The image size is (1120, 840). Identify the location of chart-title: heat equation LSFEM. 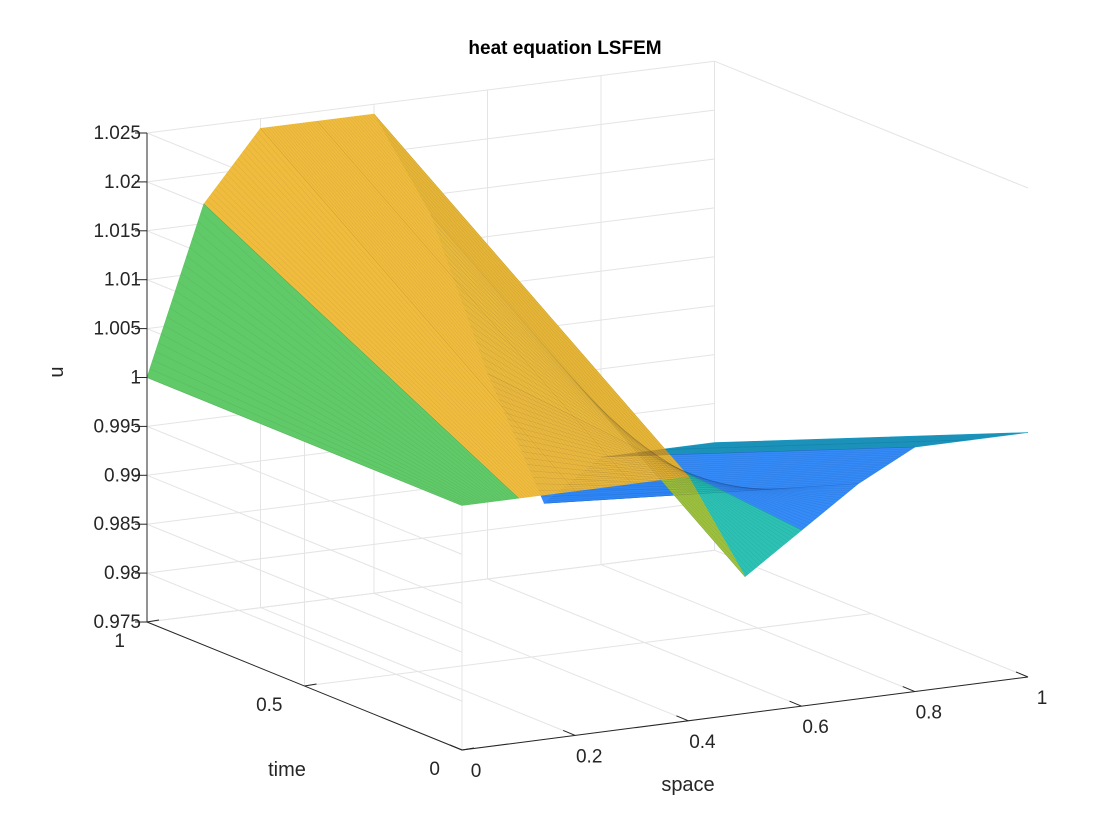
(564, 48).